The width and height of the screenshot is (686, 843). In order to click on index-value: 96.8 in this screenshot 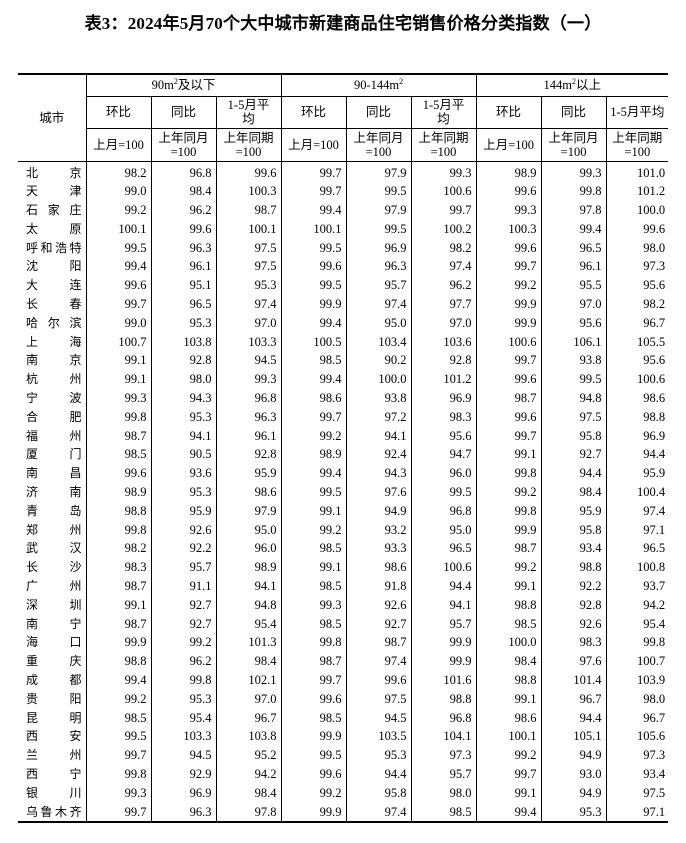, I will do `click(248, 398)`.